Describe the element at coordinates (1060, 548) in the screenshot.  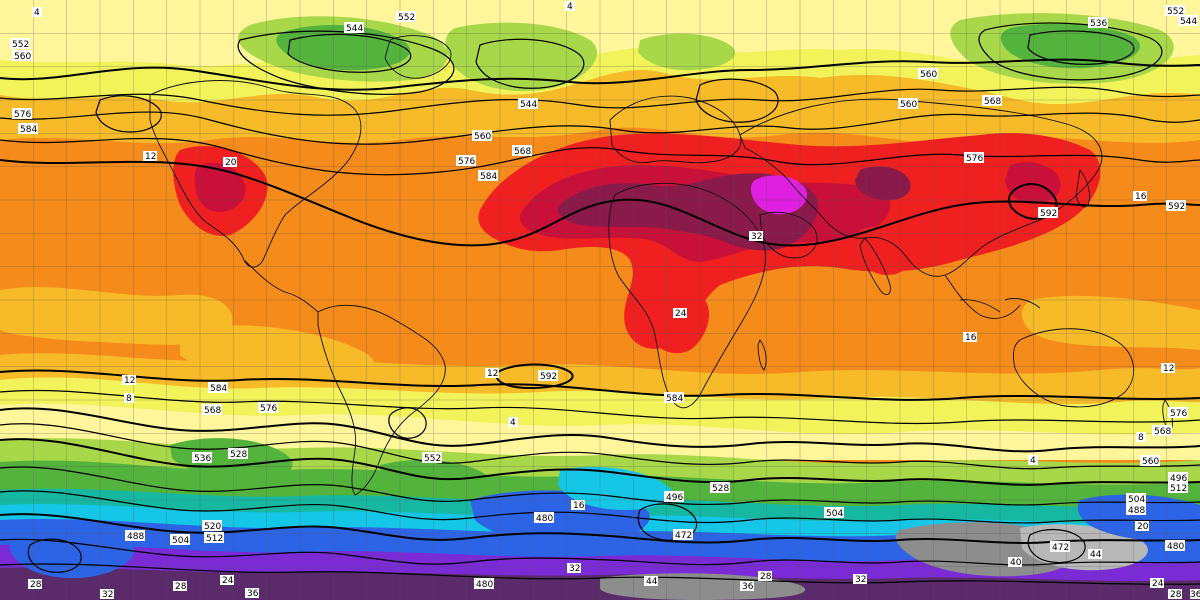
I see `contour-label-472: 472` at that location.